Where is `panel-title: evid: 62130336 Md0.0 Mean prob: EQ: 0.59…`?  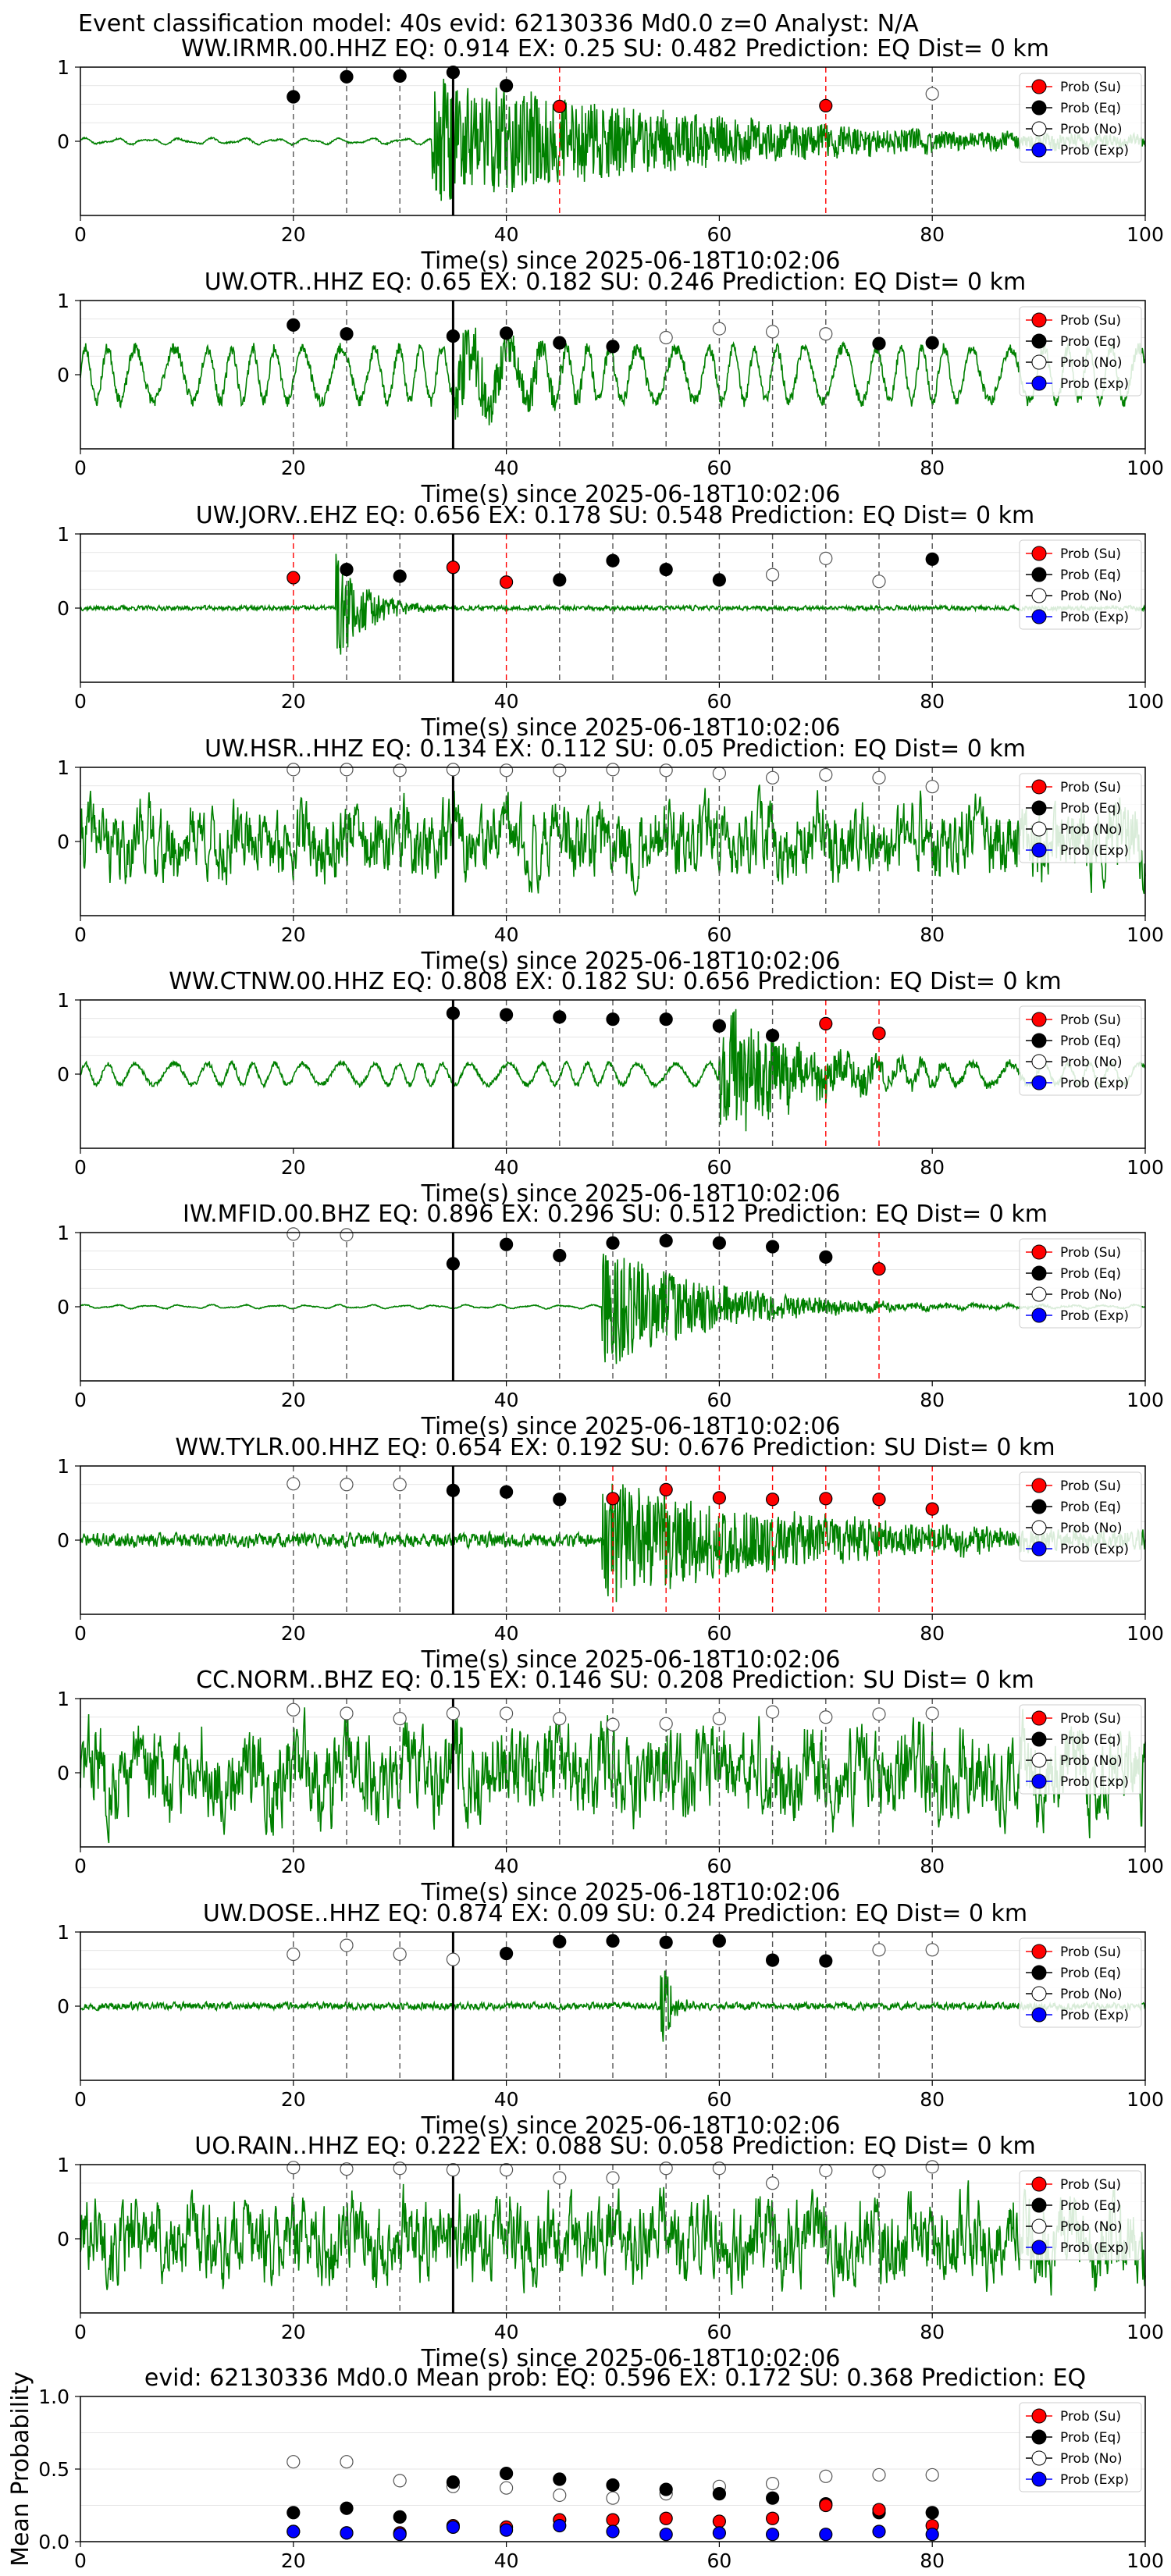
panel-title: evid: 62130336 Md0.0 Mean prob: EQ: 0.59… is located at coordinates (615, 2378).